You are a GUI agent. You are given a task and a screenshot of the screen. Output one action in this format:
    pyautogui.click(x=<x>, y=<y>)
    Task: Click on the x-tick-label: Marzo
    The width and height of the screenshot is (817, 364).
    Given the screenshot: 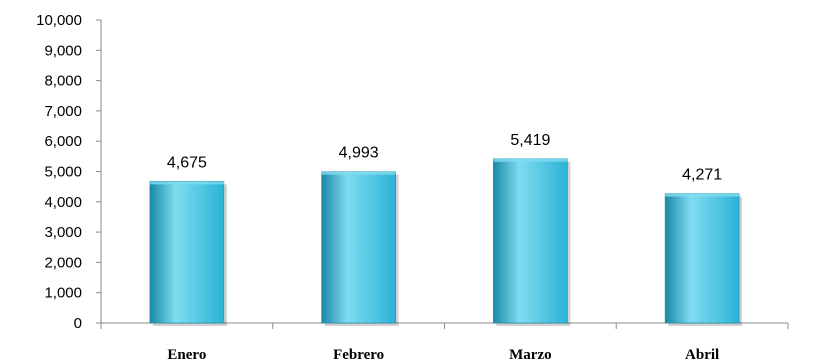 What is the action you would take?
    pyautogui.click(x=530, y=355)
    